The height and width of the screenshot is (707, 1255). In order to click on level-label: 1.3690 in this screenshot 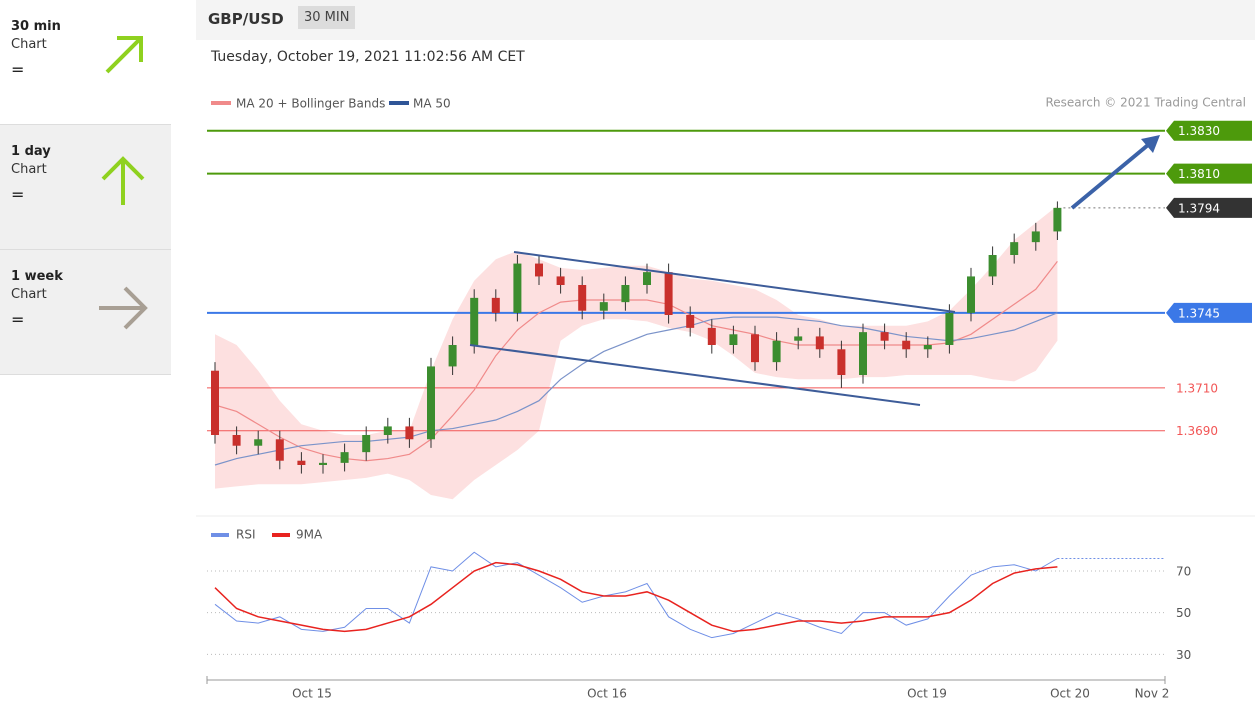, I will do `click(1197, 431)`.